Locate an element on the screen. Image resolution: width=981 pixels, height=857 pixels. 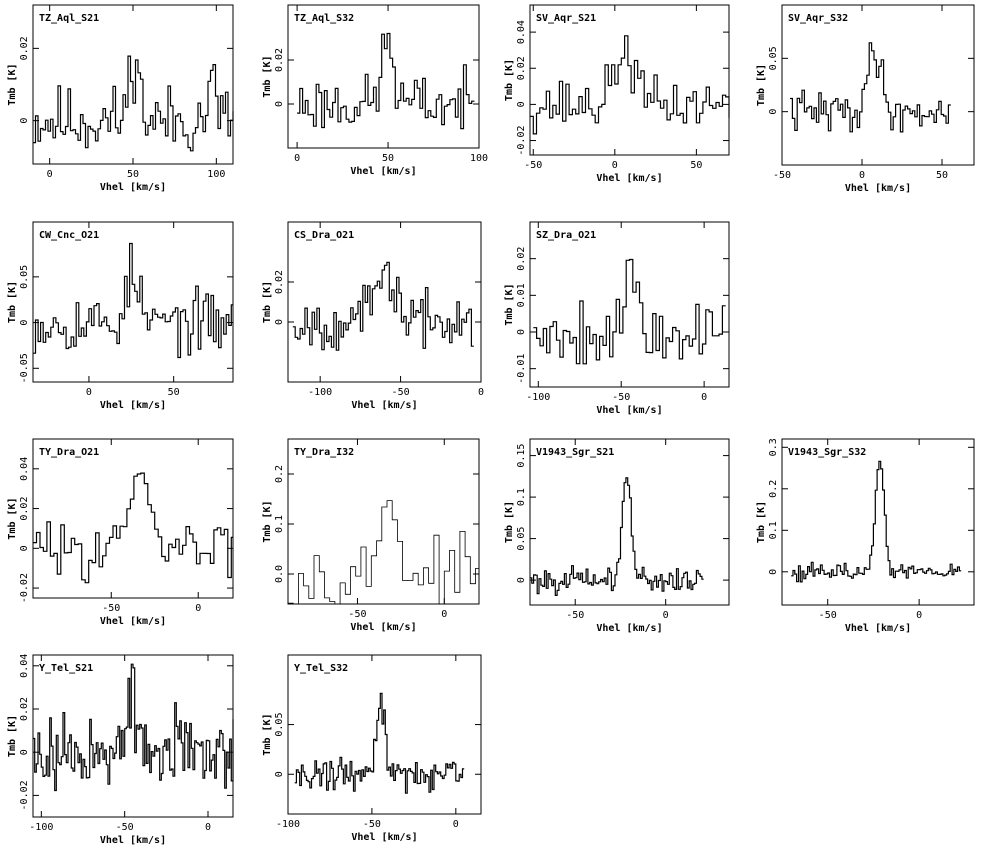
spectrum-title: TY_Dra_I32 is located at coordinates (324, 452).